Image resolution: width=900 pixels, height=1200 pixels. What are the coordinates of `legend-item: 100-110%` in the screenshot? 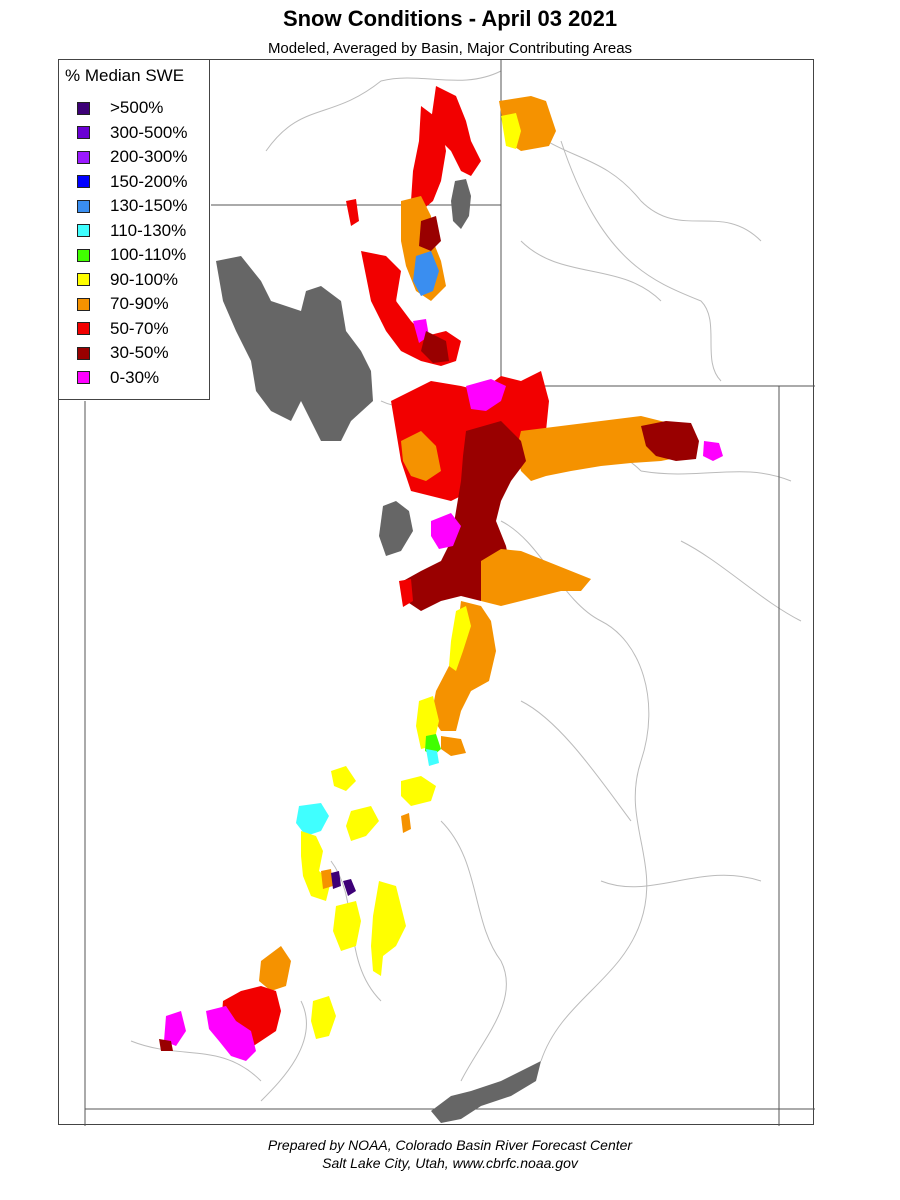 It's located at (131, 255).